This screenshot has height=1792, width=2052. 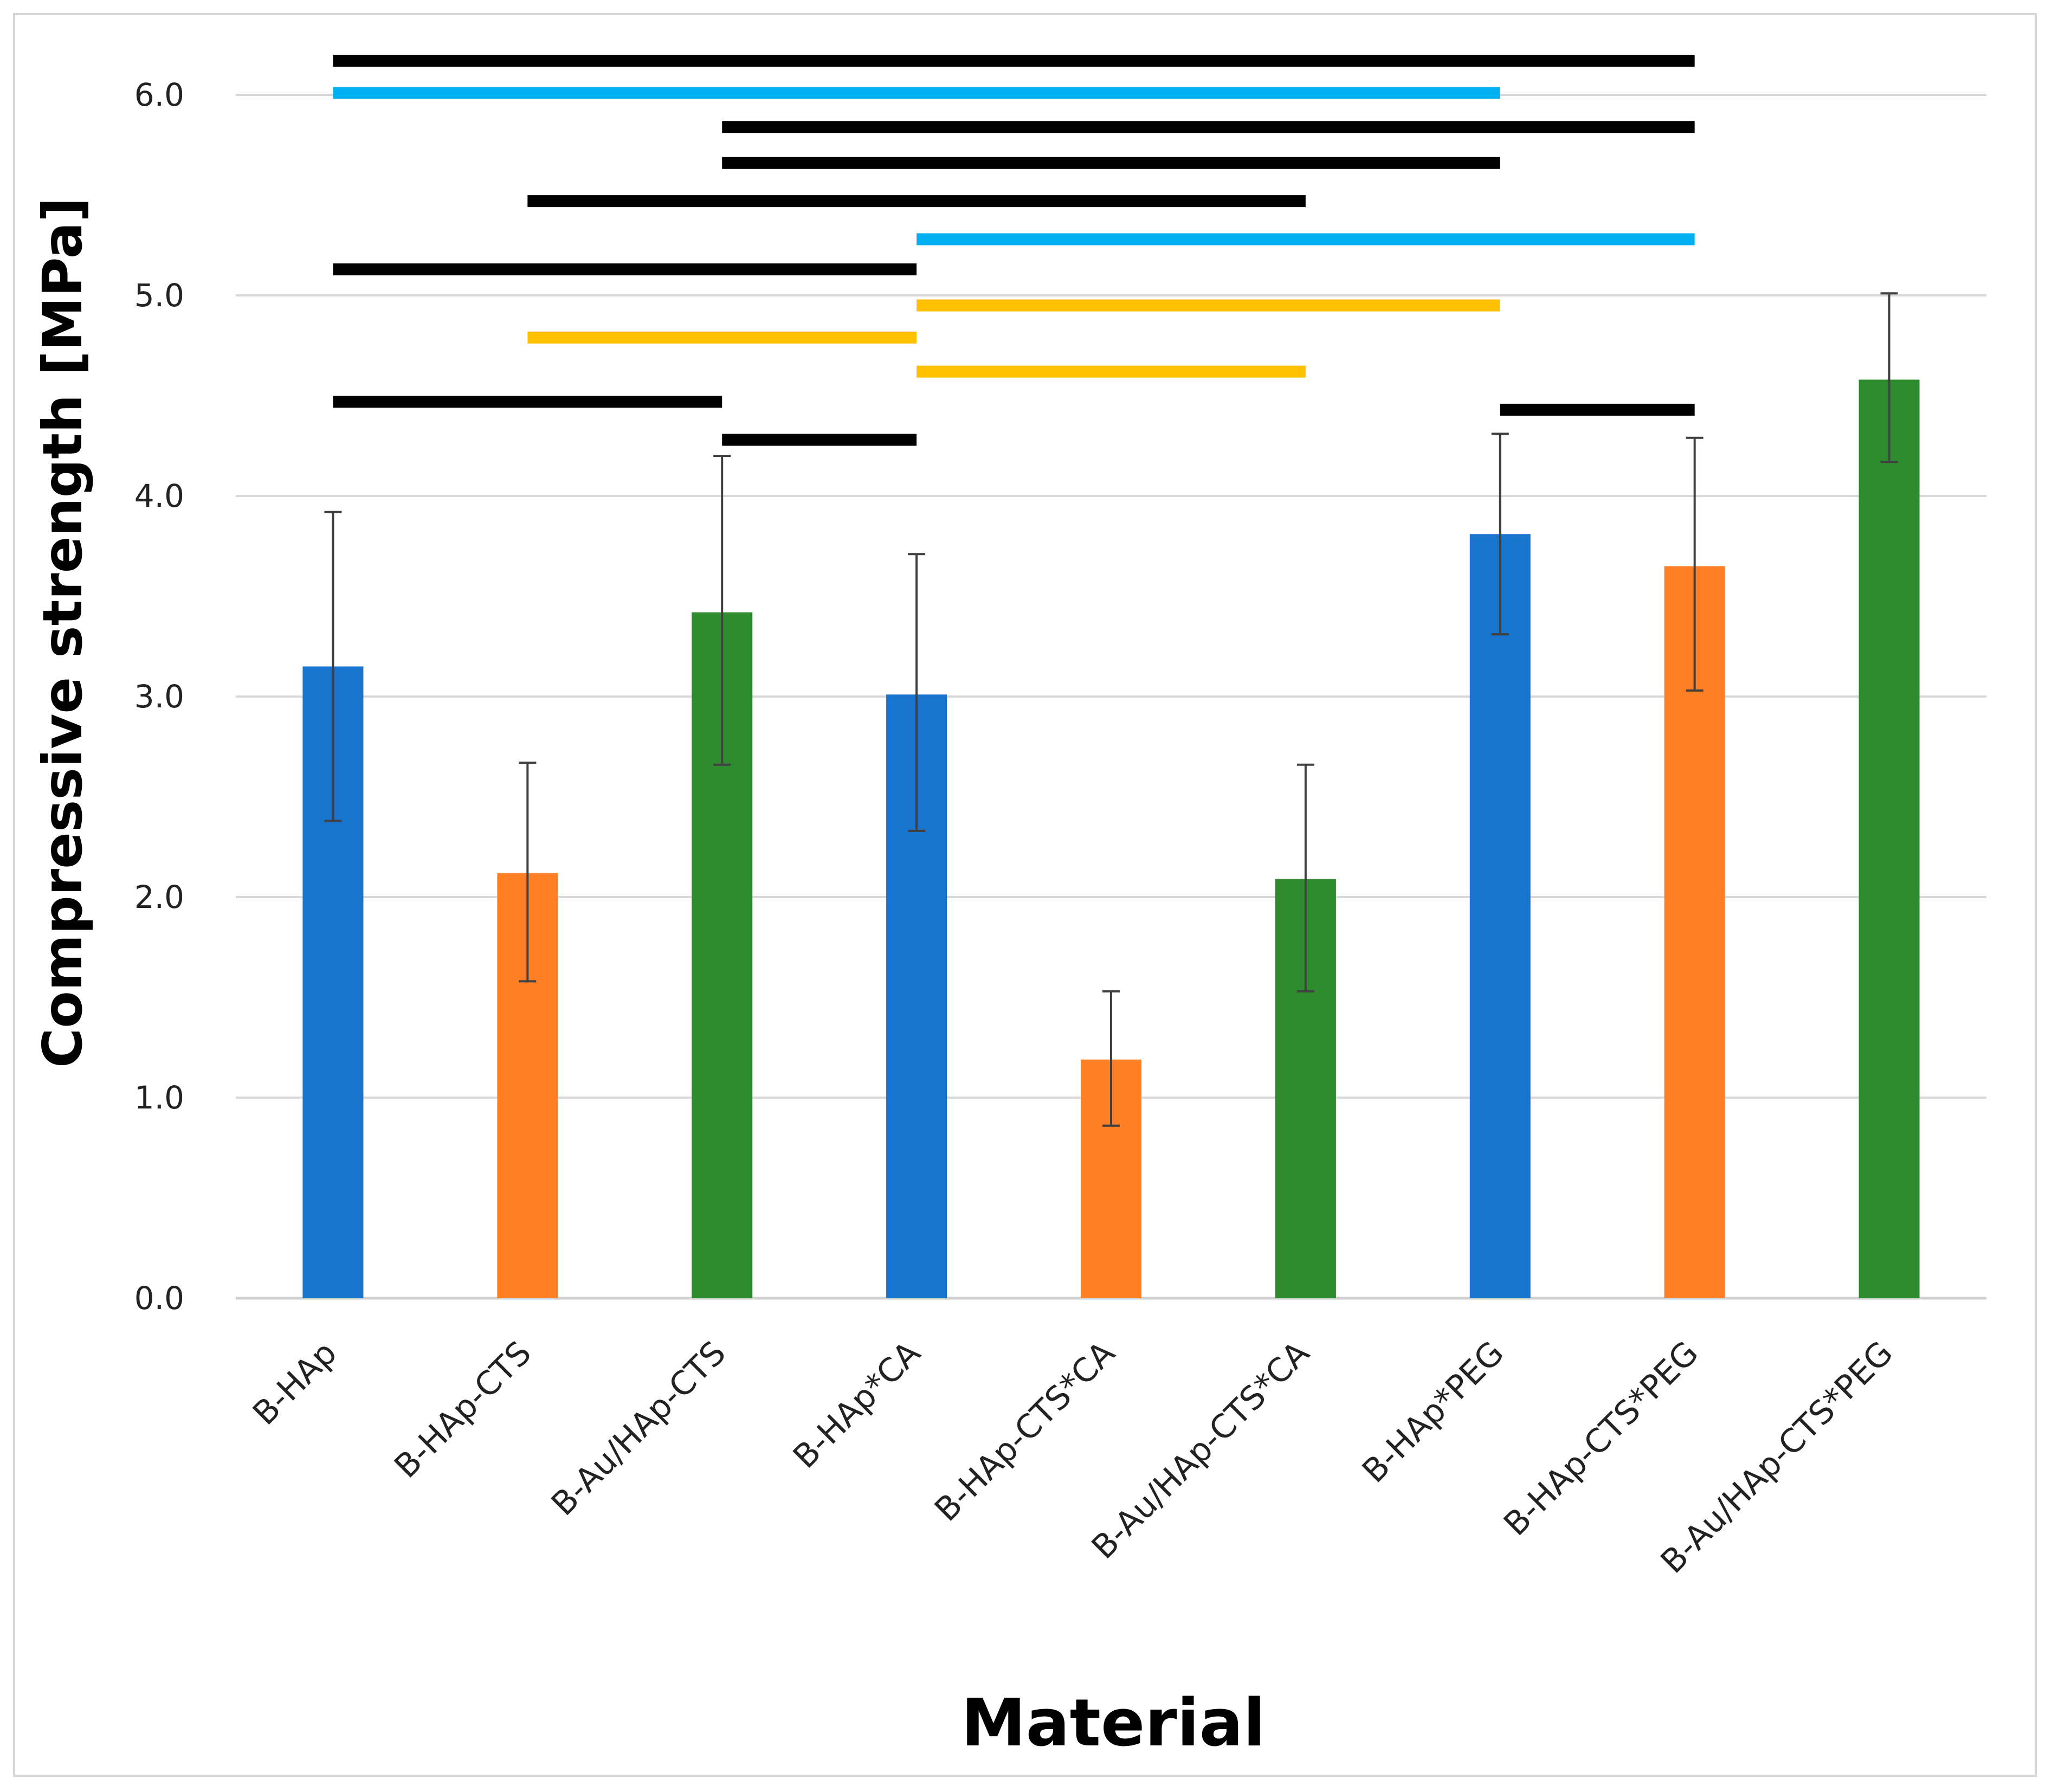 I want to click on y-tick-label: 3.0, so click(x=159, y=696).